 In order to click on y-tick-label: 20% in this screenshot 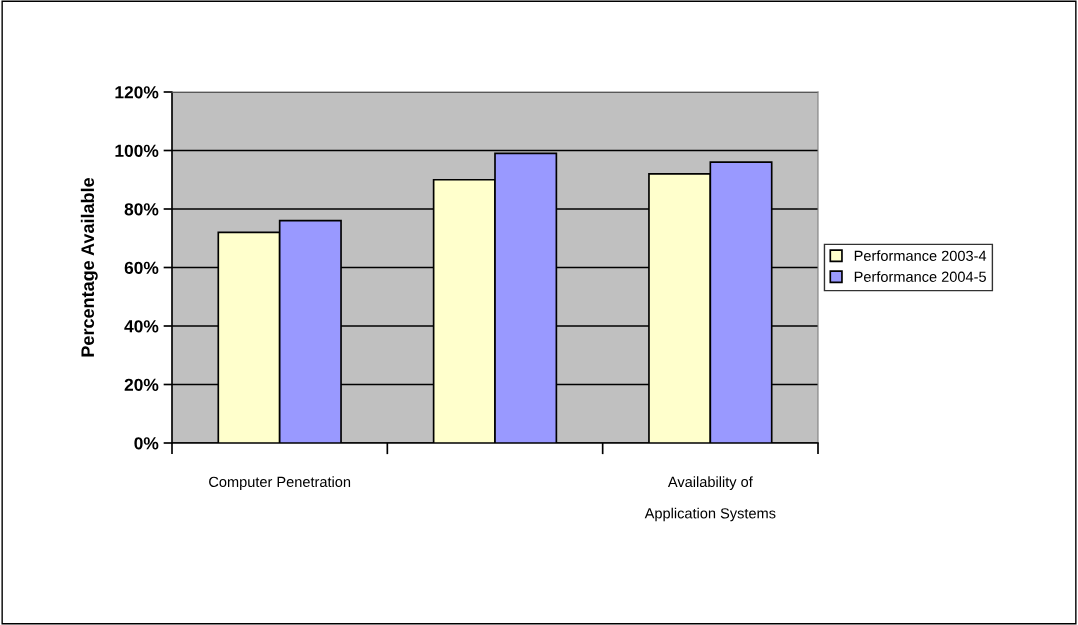, I will do `click(141, 384)`.